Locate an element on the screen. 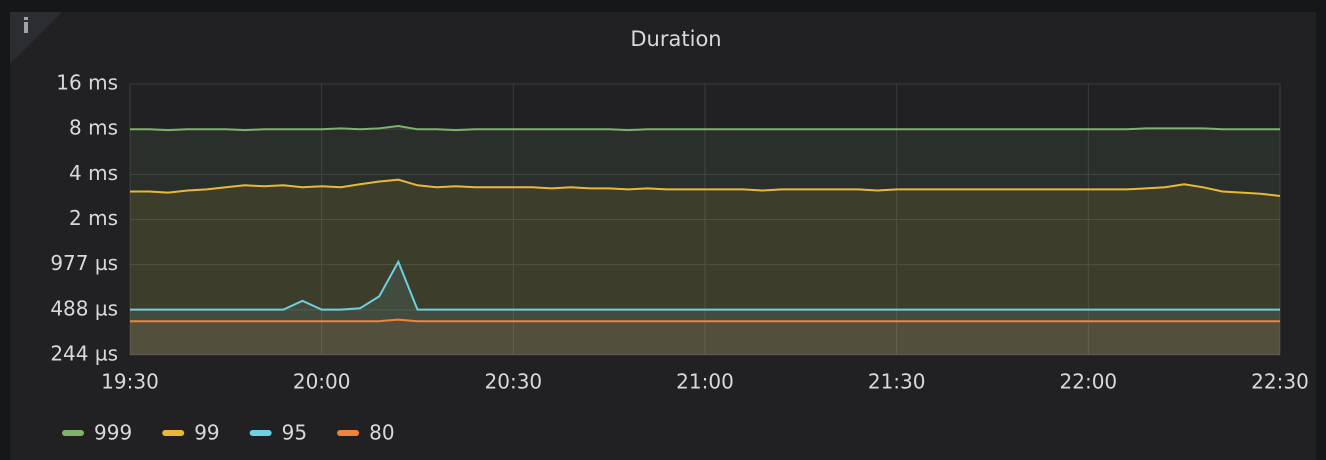 This screenshot has height=460, width=1326. y-tick-label: 244 µs is located at coordinates (84, 354).